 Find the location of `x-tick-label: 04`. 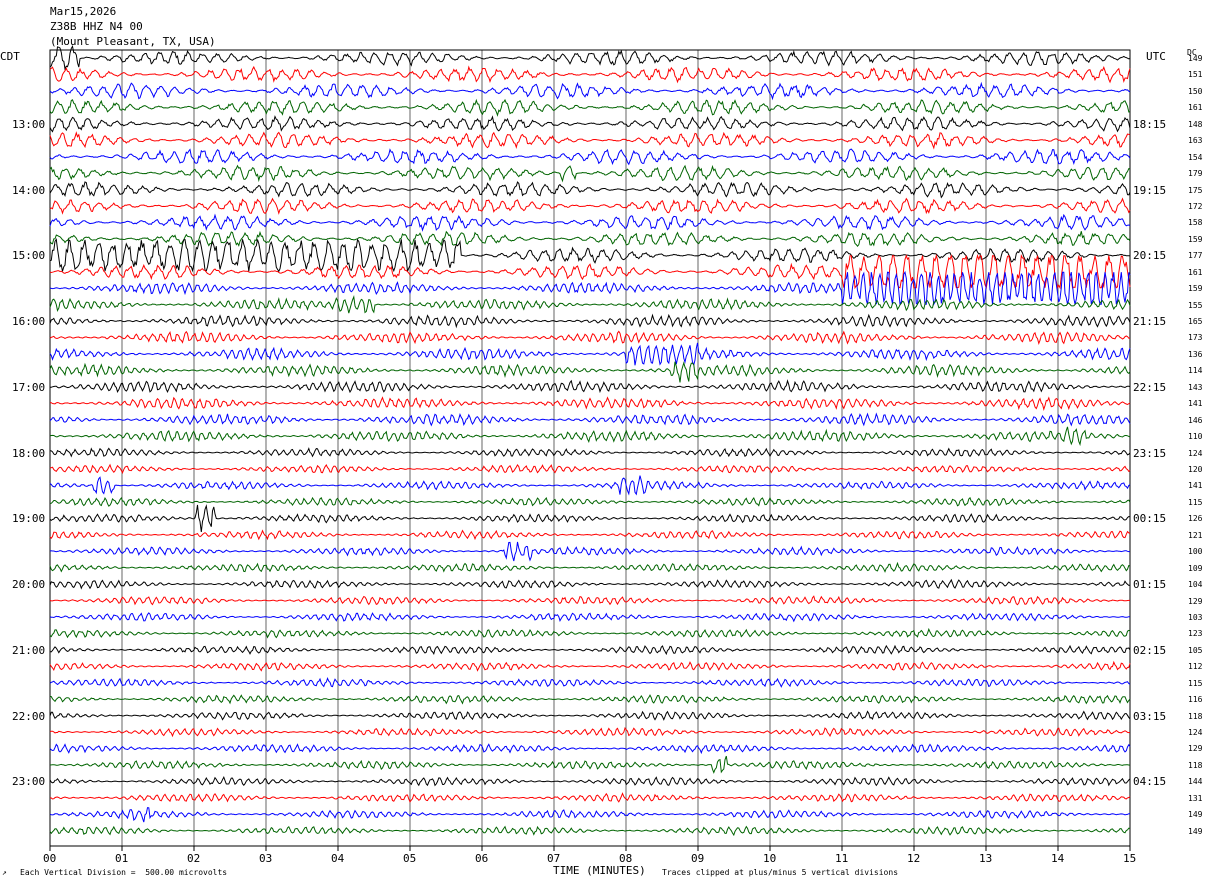

x-tick-label: 04 is located at coordinates (338, 858).